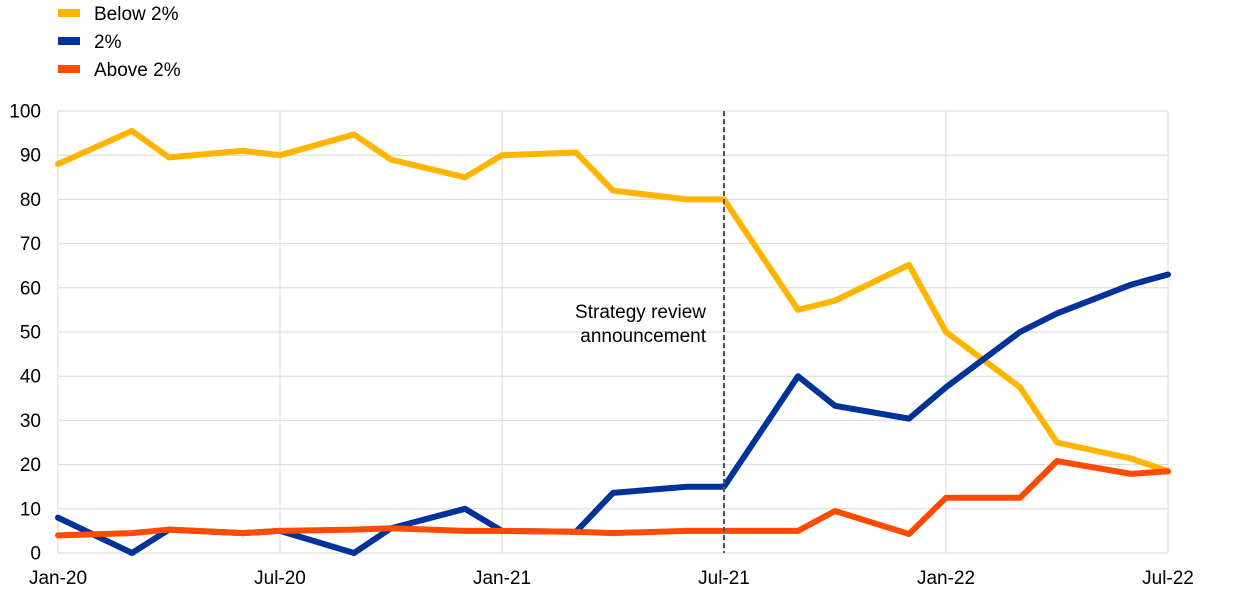 The width and height of the screenshot is (1240, 603). I want to click on y-tick-label: 0, so click(35, 554).